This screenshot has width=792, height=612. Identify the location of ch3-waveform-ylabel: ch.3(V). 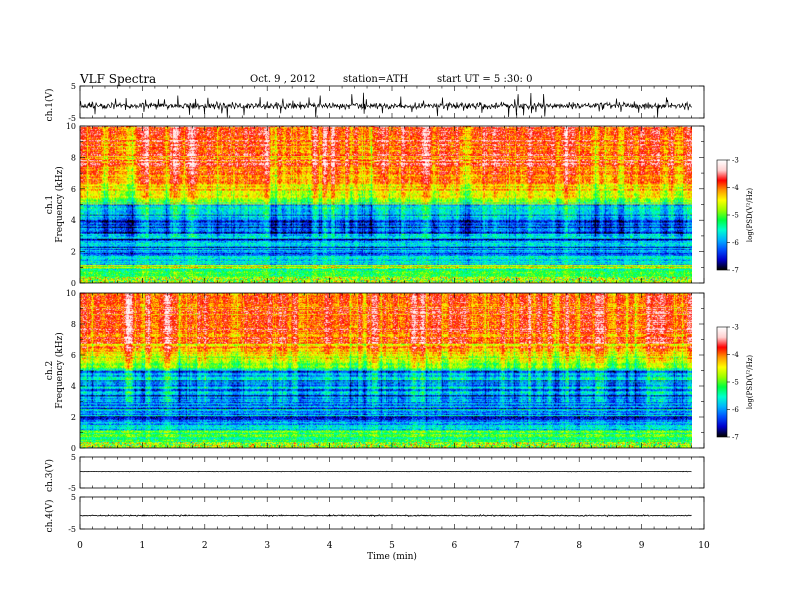
(49, 475).